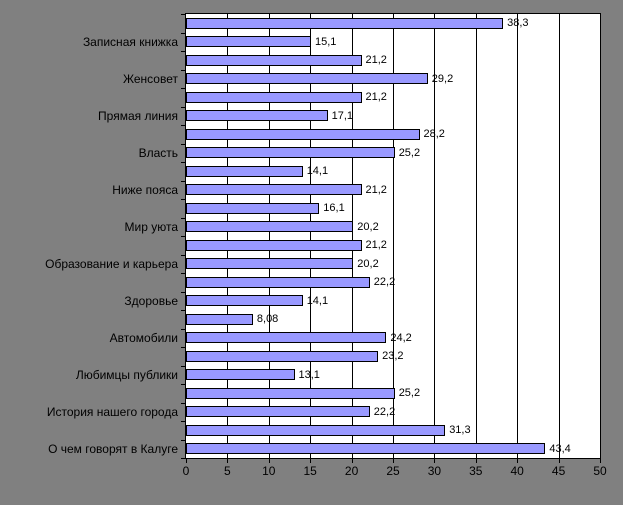 Image resolution: width=623 pixels, height=505 pixels. What do you see at coordinates (351, 471) in the screenshot?
I see `x-tick-label: 20` at bounding box center [351, 471].